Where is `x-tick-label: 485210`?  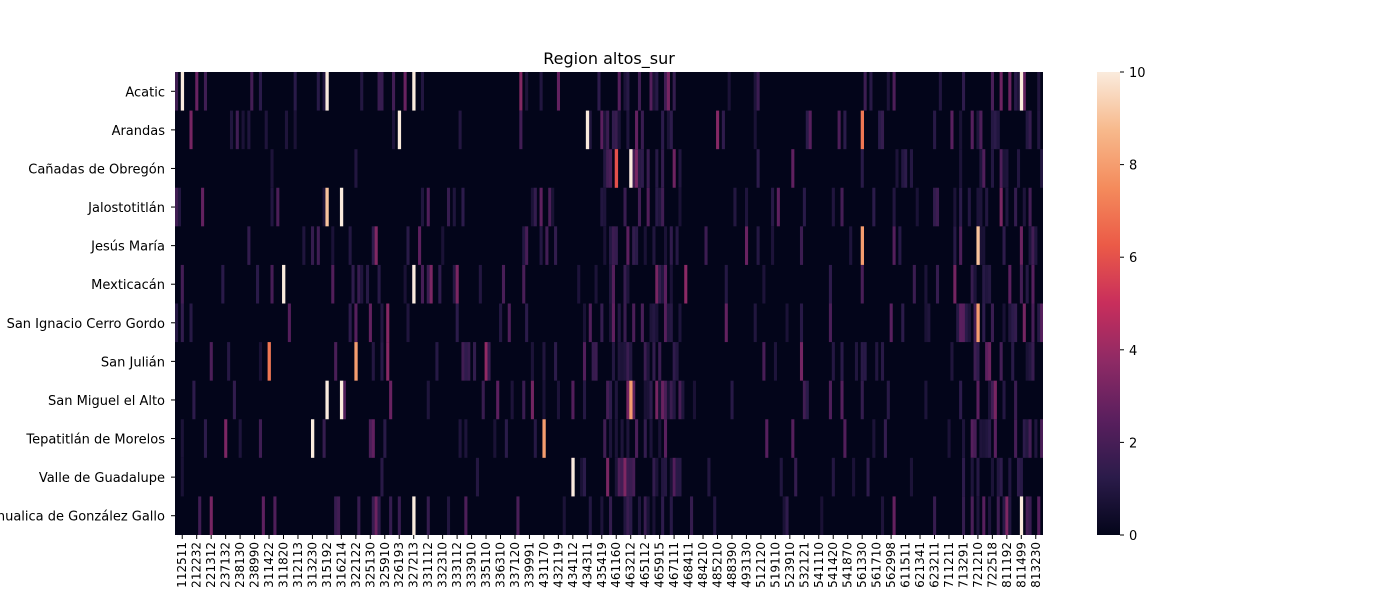 x-tick-label: 485210 is located at coordinates (718, 565).